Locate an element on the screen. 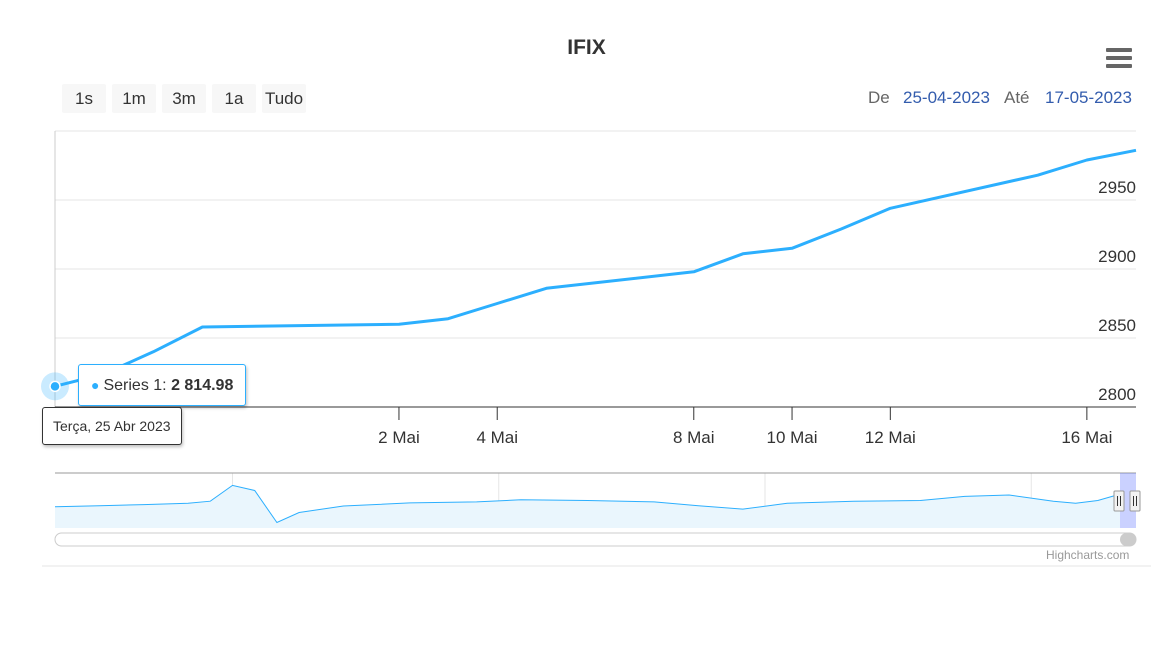 The width and height of the screenshot is (1173, 648). navigator-line is located at coordinates (587, 504).